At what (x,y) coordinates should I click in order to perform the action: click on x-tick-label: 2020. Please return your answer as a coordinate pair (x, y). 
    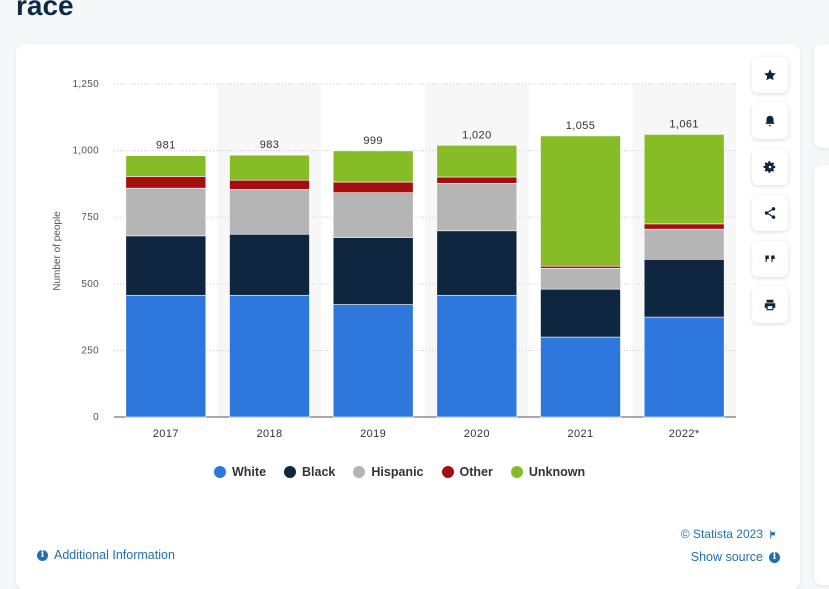
    Looking at the image, I should click on (477, 434).